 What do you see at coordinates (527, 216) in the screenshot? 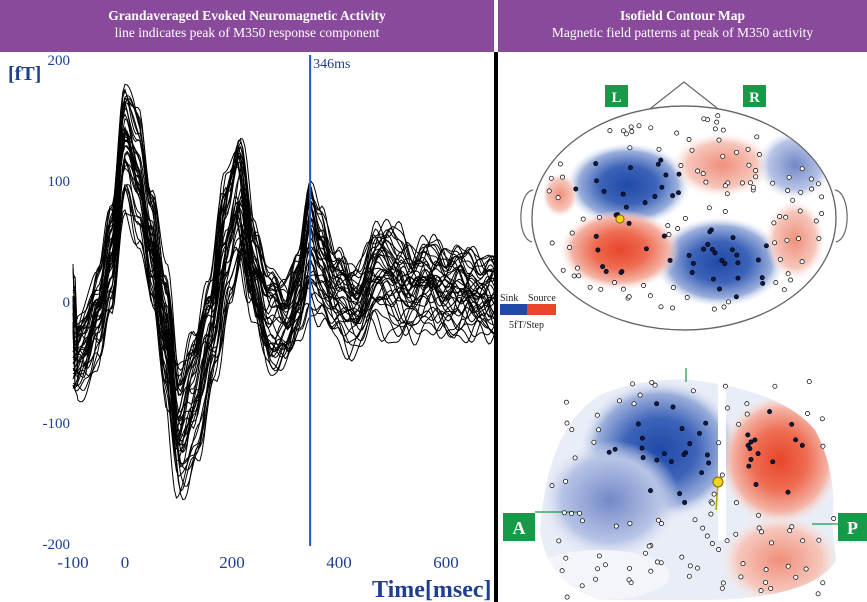
I see `left-ear-outline` at bounding box center [527, 216].